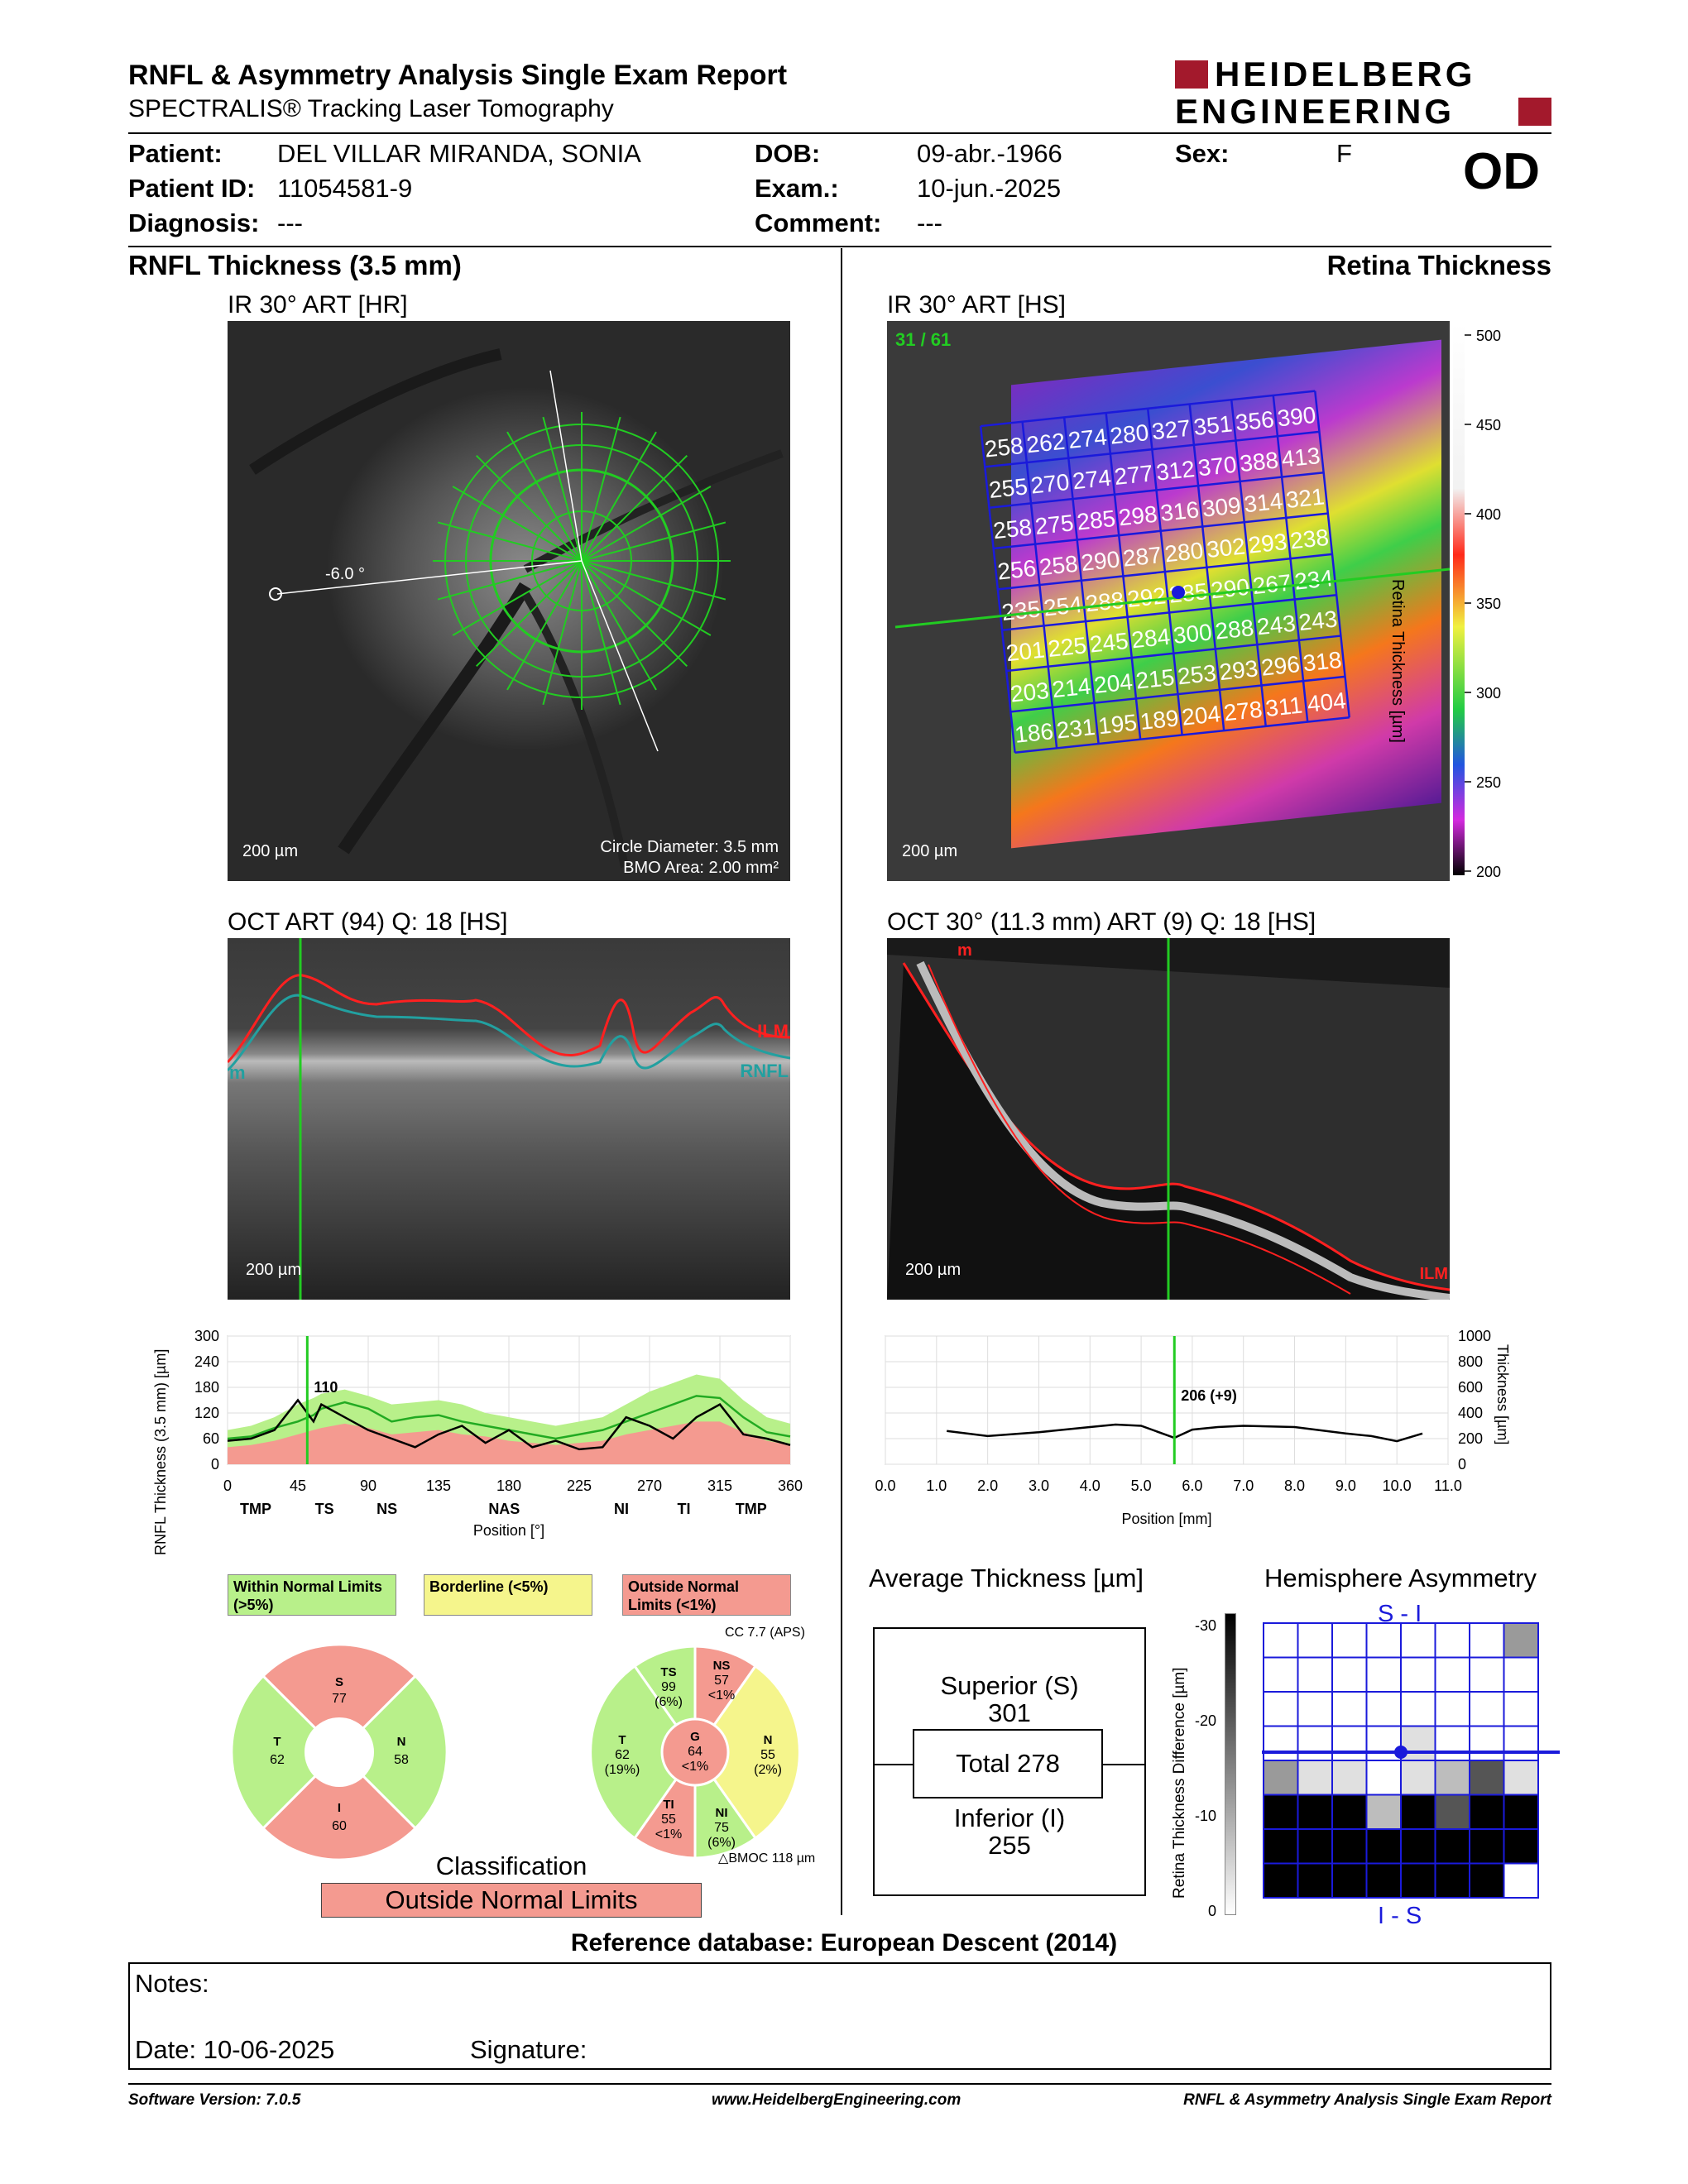  What do you see at coordinates (1129, 434) in the screenshot?
I see `retina-grid-value: 280` at bounding box center [1129, 434].